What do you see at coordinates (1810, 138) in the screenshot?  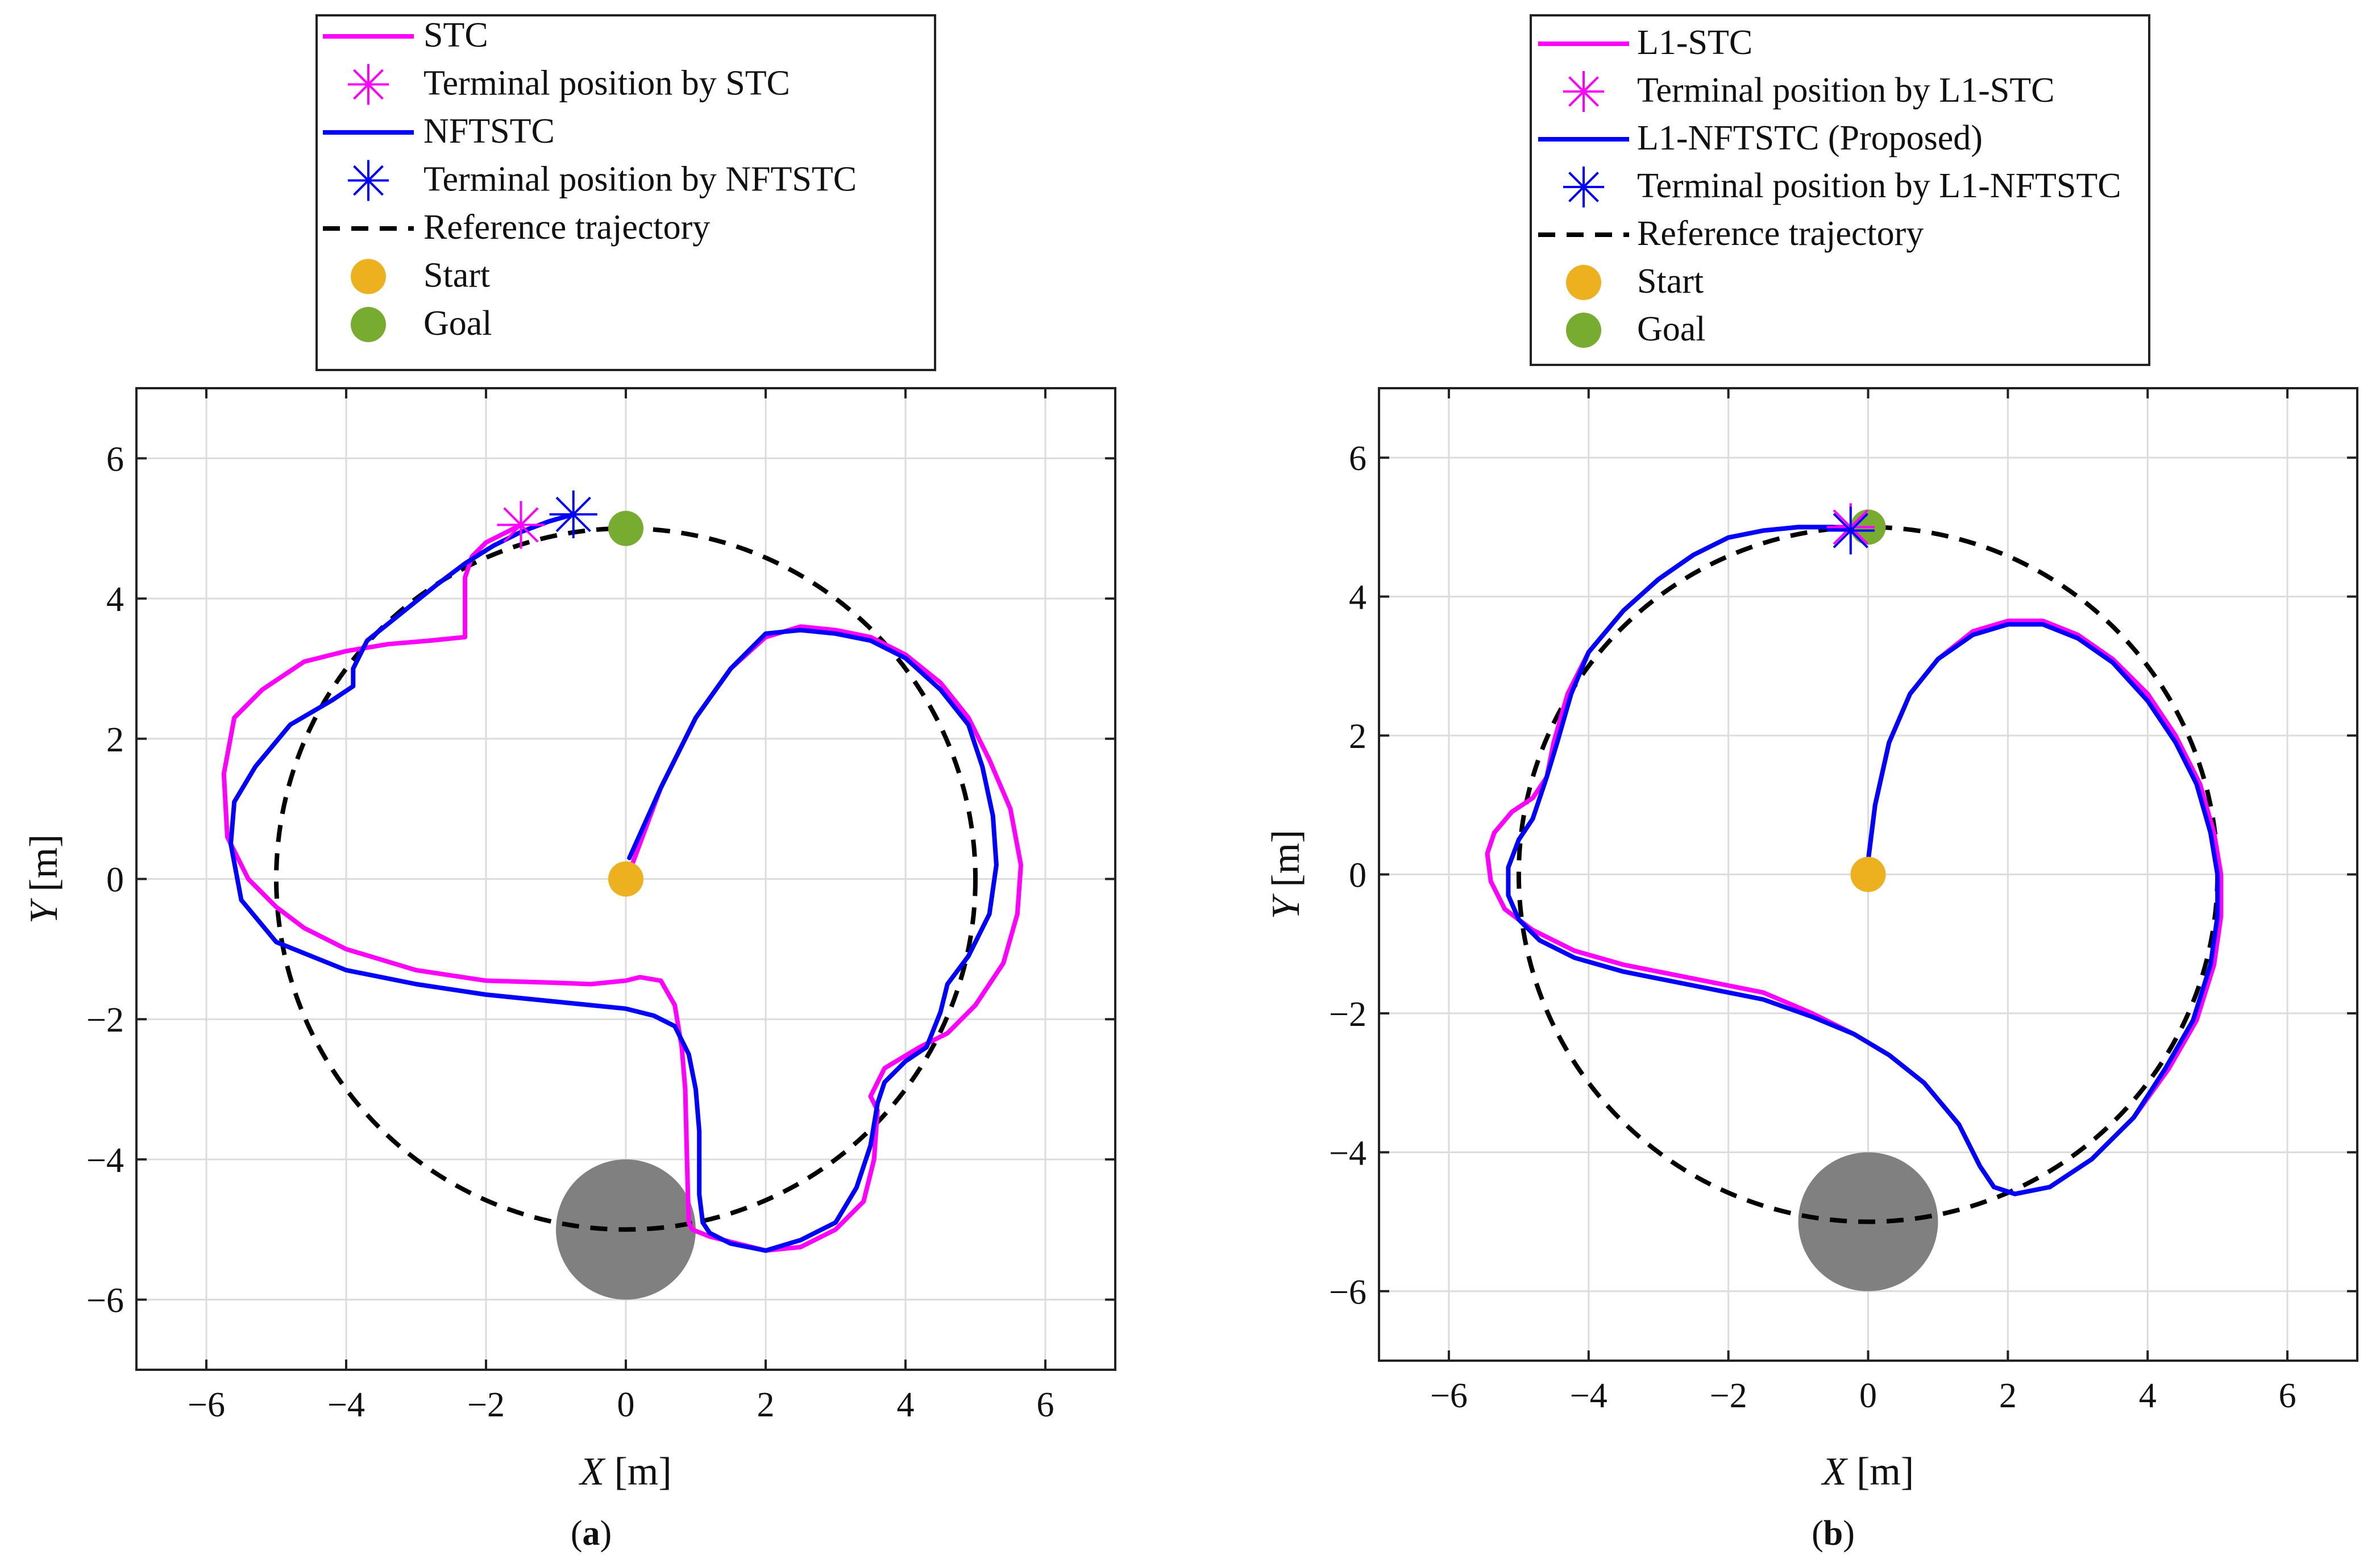 I see `legend-item-nftstc: L1-NFTSTC (Proposed)` at bounding box center [1810, 138].